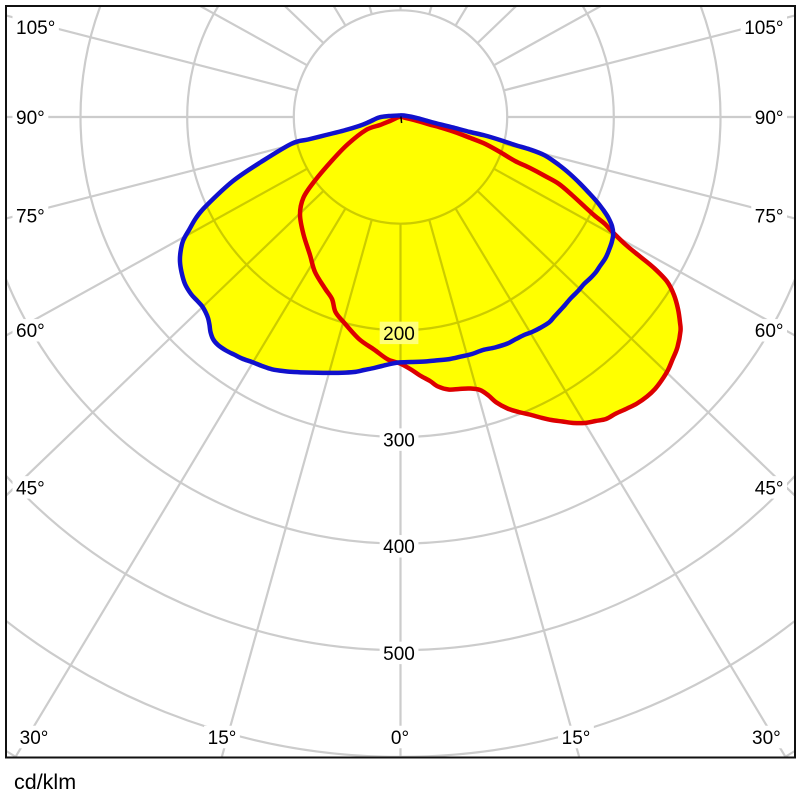 The image size is (800, 800). I want to click on svg-text: 400, so click(399, 547).